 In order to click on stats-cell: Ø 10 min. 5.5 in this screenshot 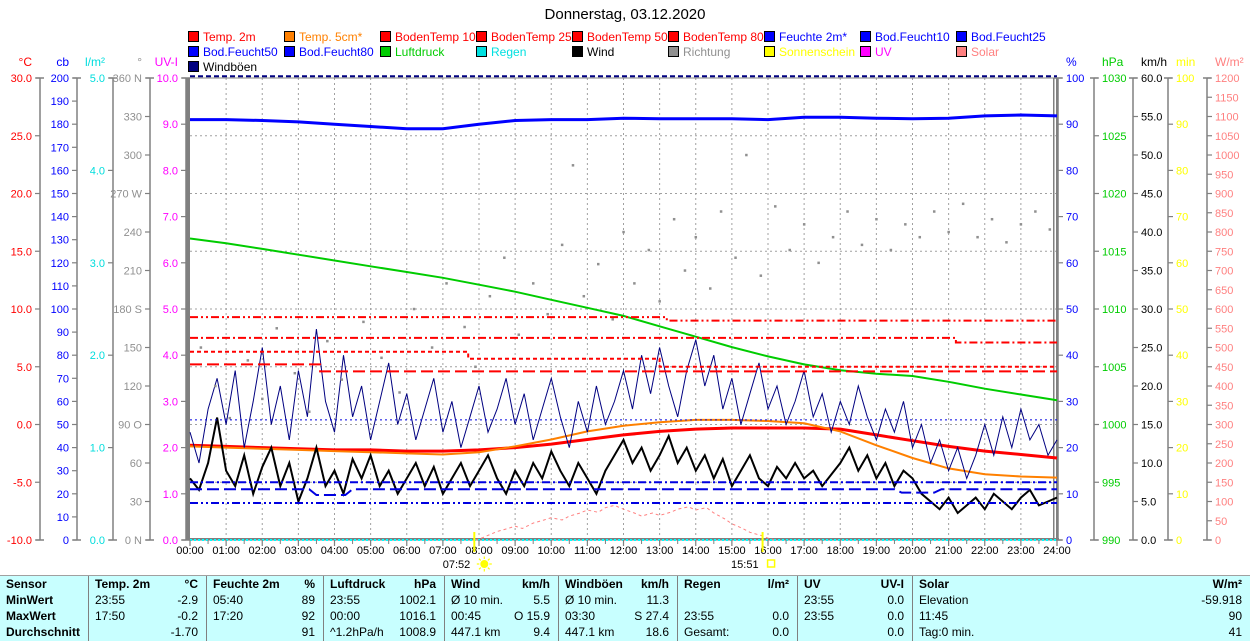, I will do `click(501, 600)`.